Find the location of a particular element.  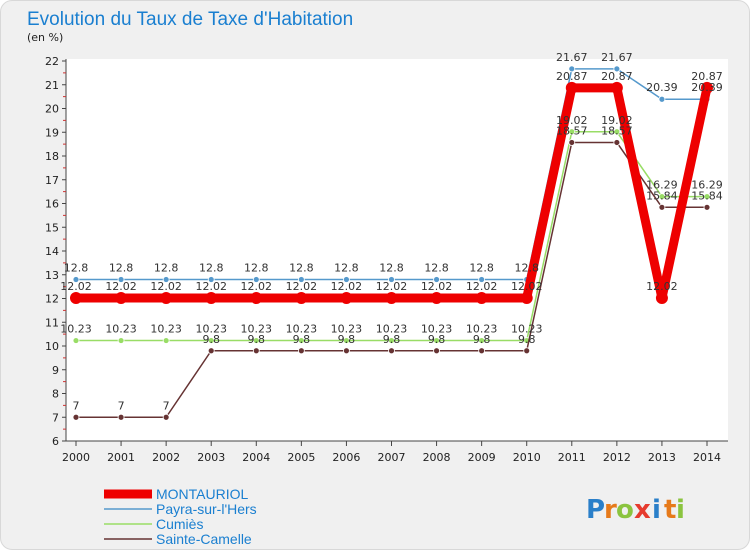

x-tick-label: 2004 is located at coordinates (256, 457).